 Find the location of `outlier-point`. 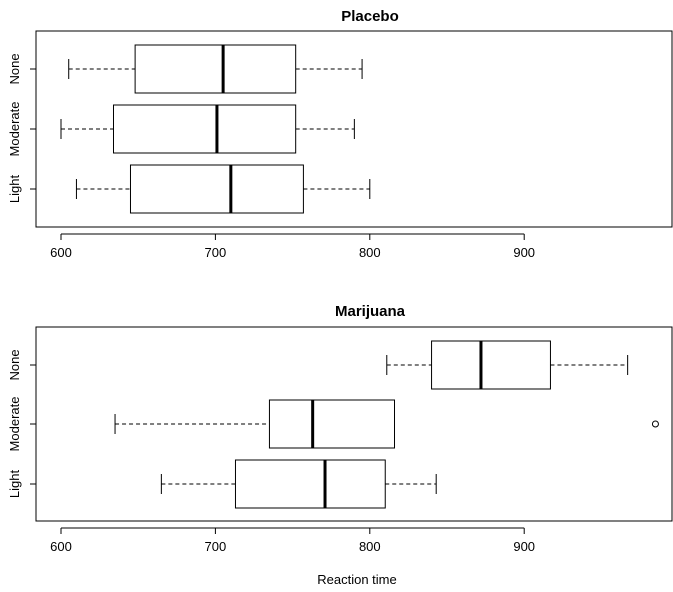

outlier-point is located at coordinates (655, 424).